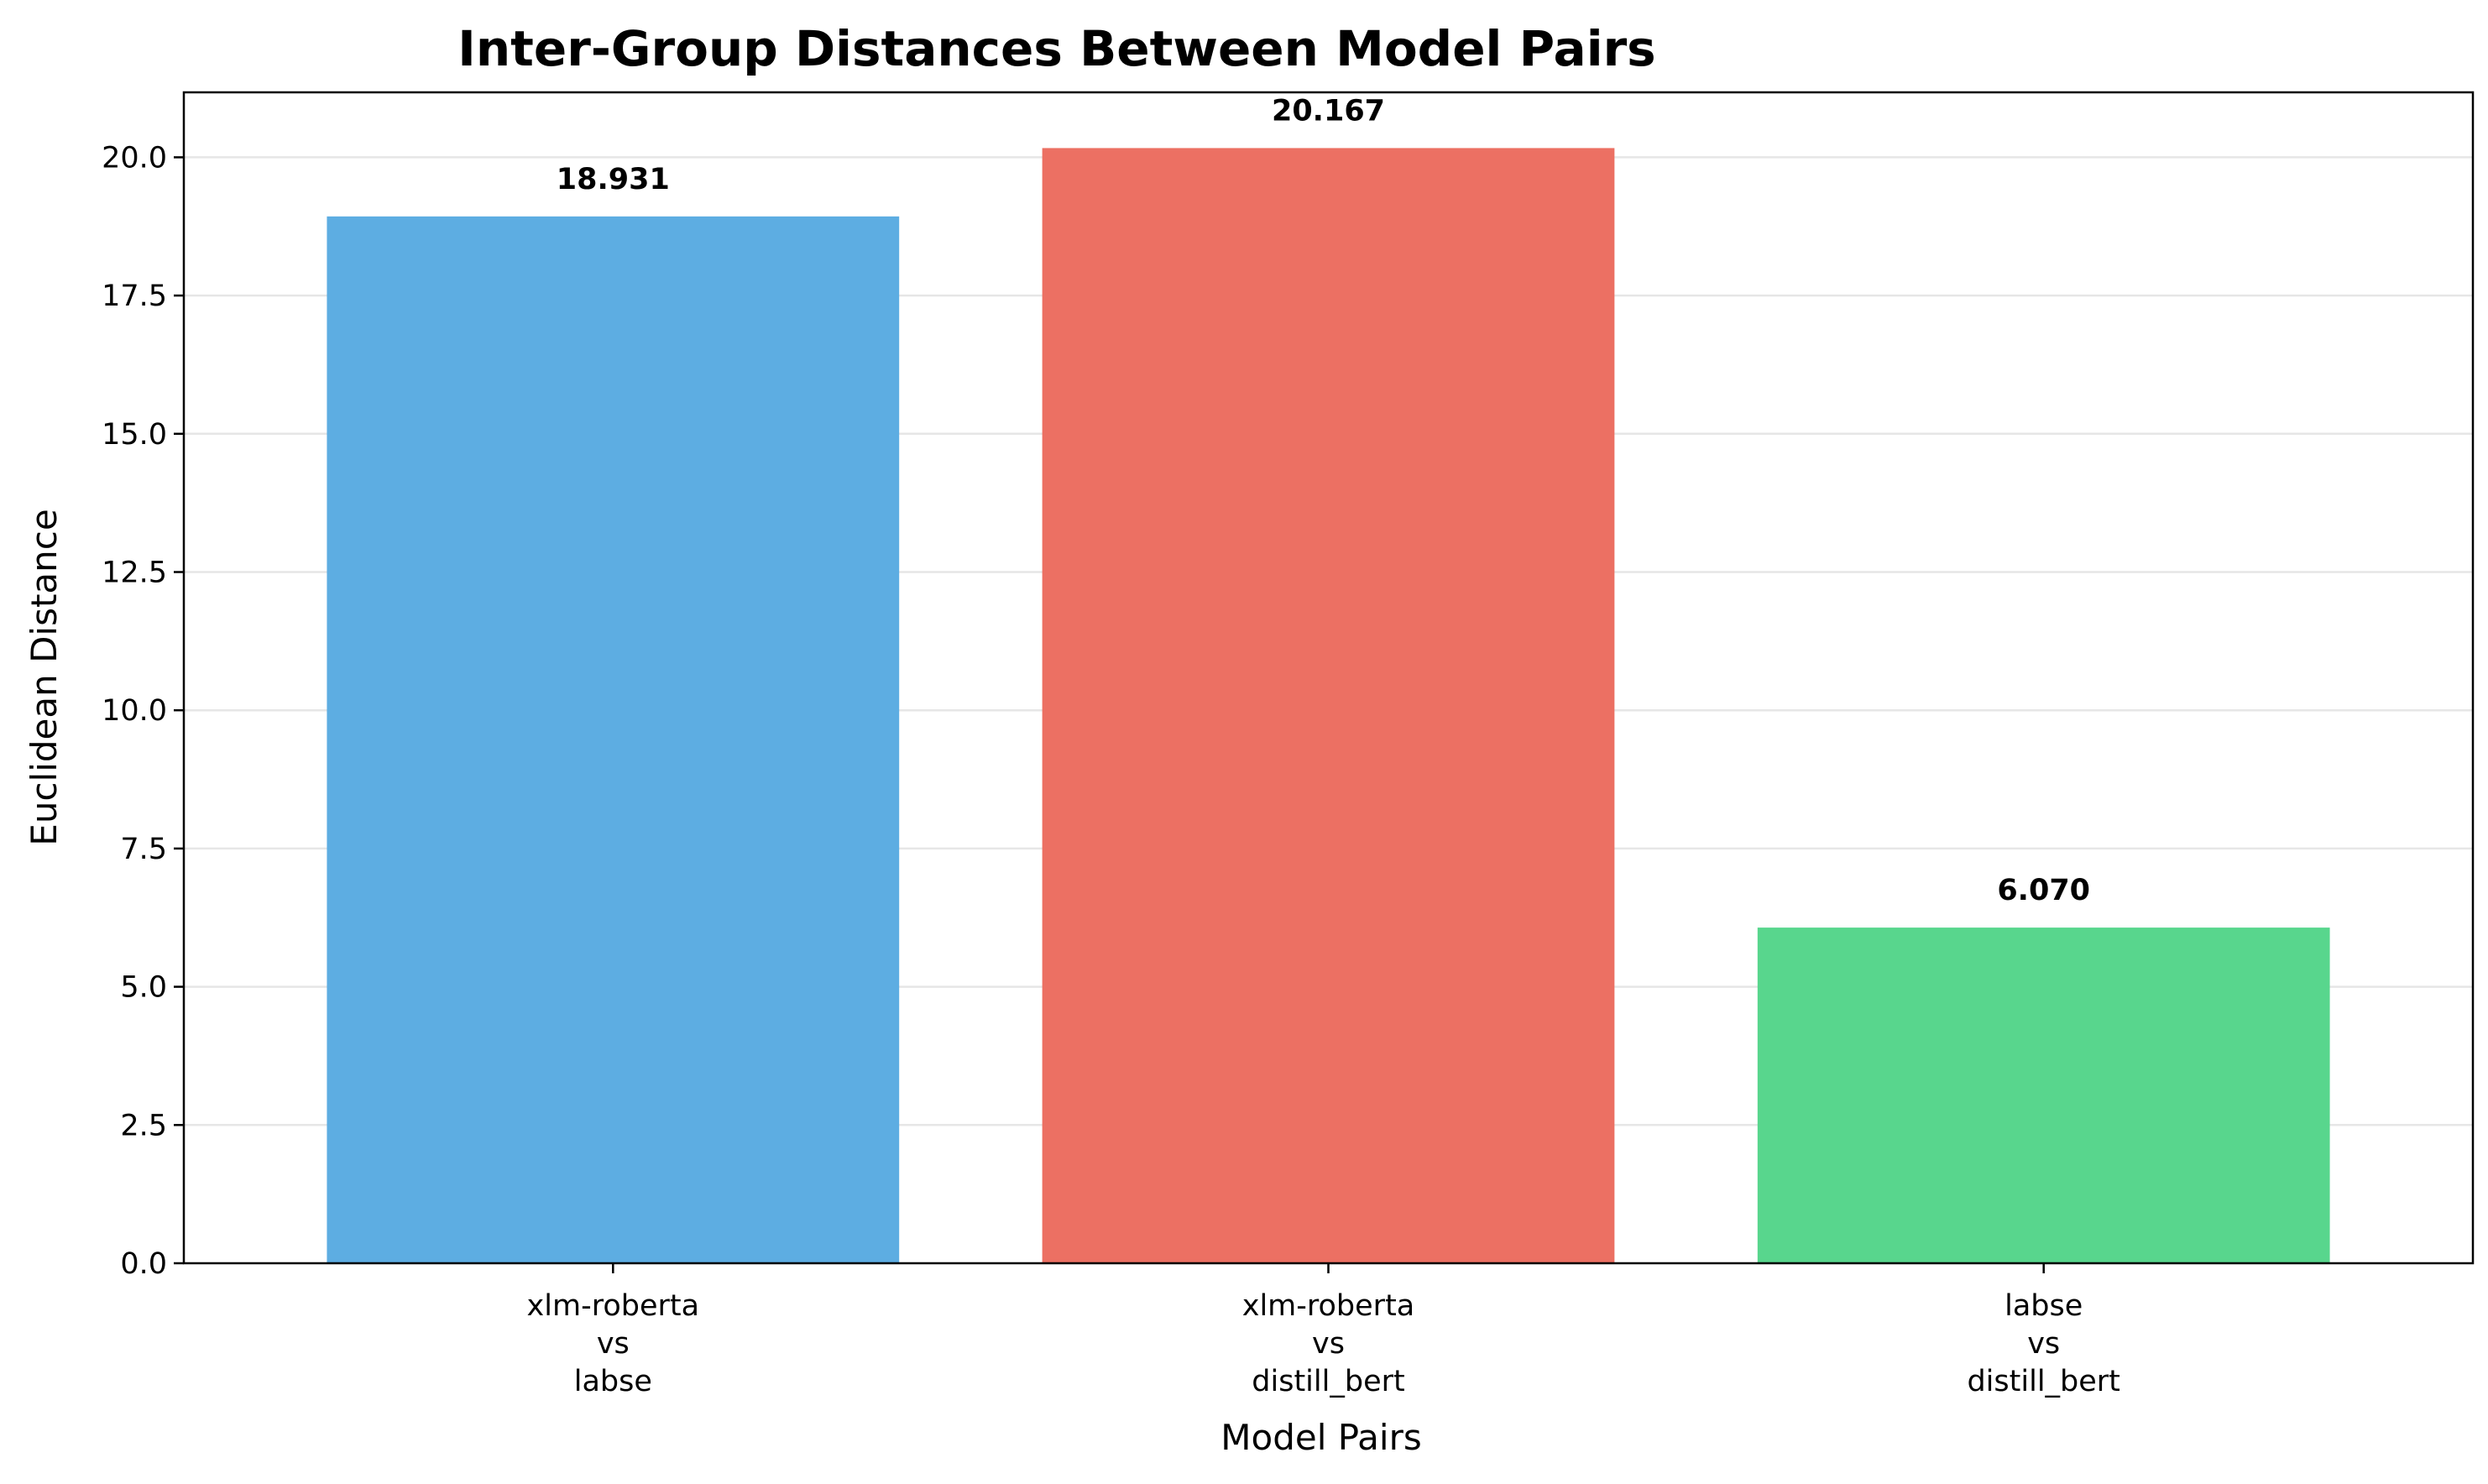  I want to click on bar, so click(2044, 1095).